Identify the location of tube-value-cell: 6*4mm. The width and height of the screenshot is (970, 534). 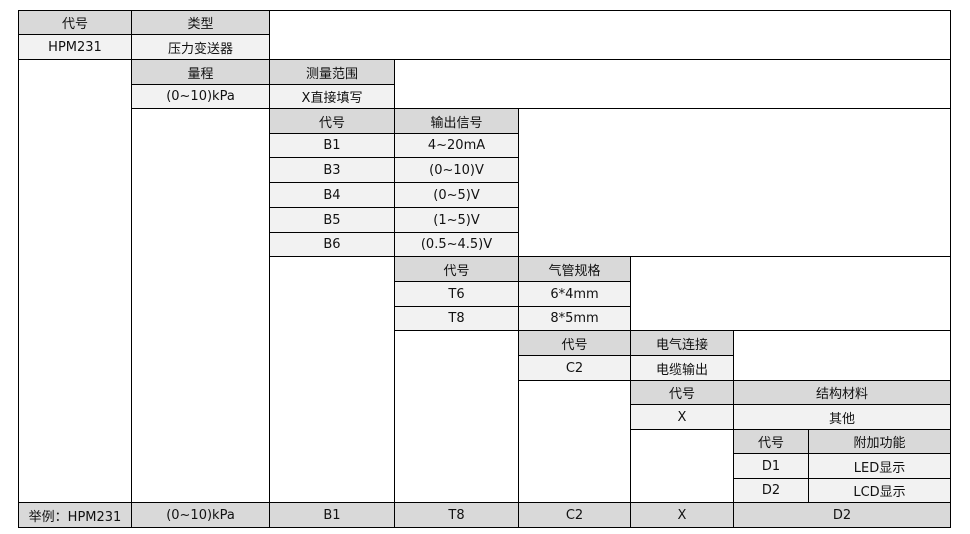
(574, 294).